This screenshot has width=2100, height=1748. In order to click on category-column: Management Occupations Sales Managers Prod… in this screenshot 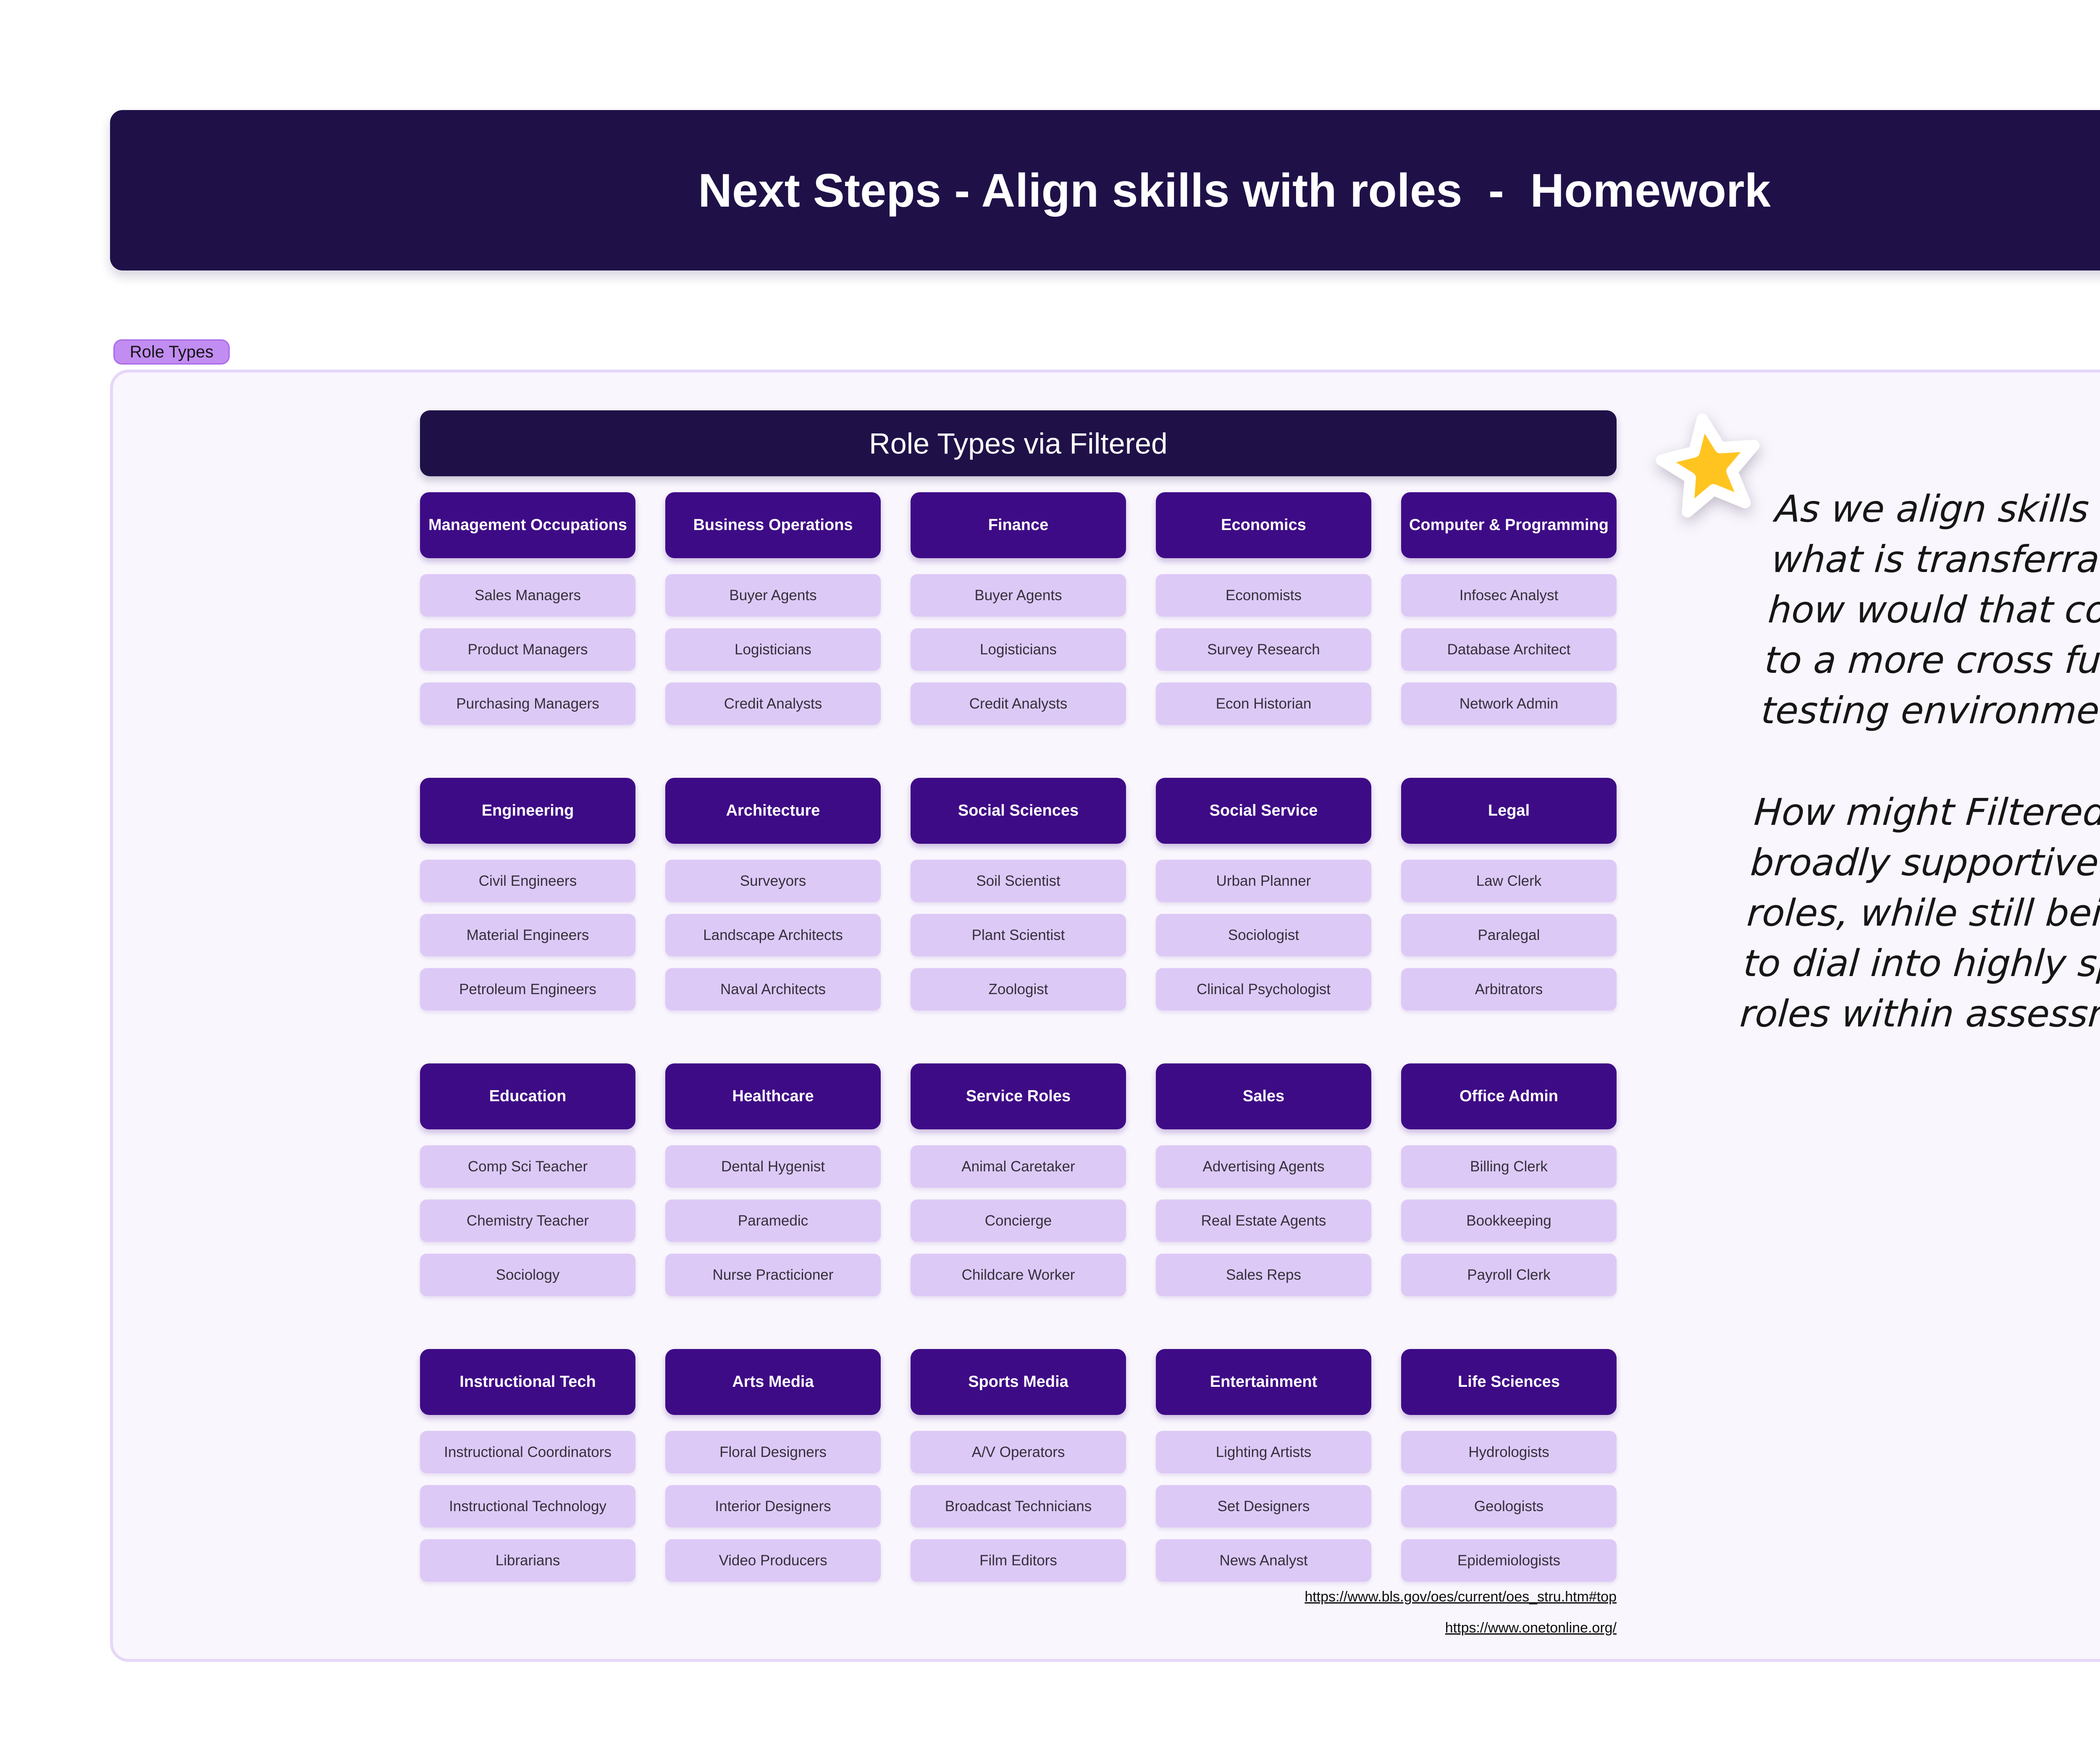, I will do `click(527, 609)`.